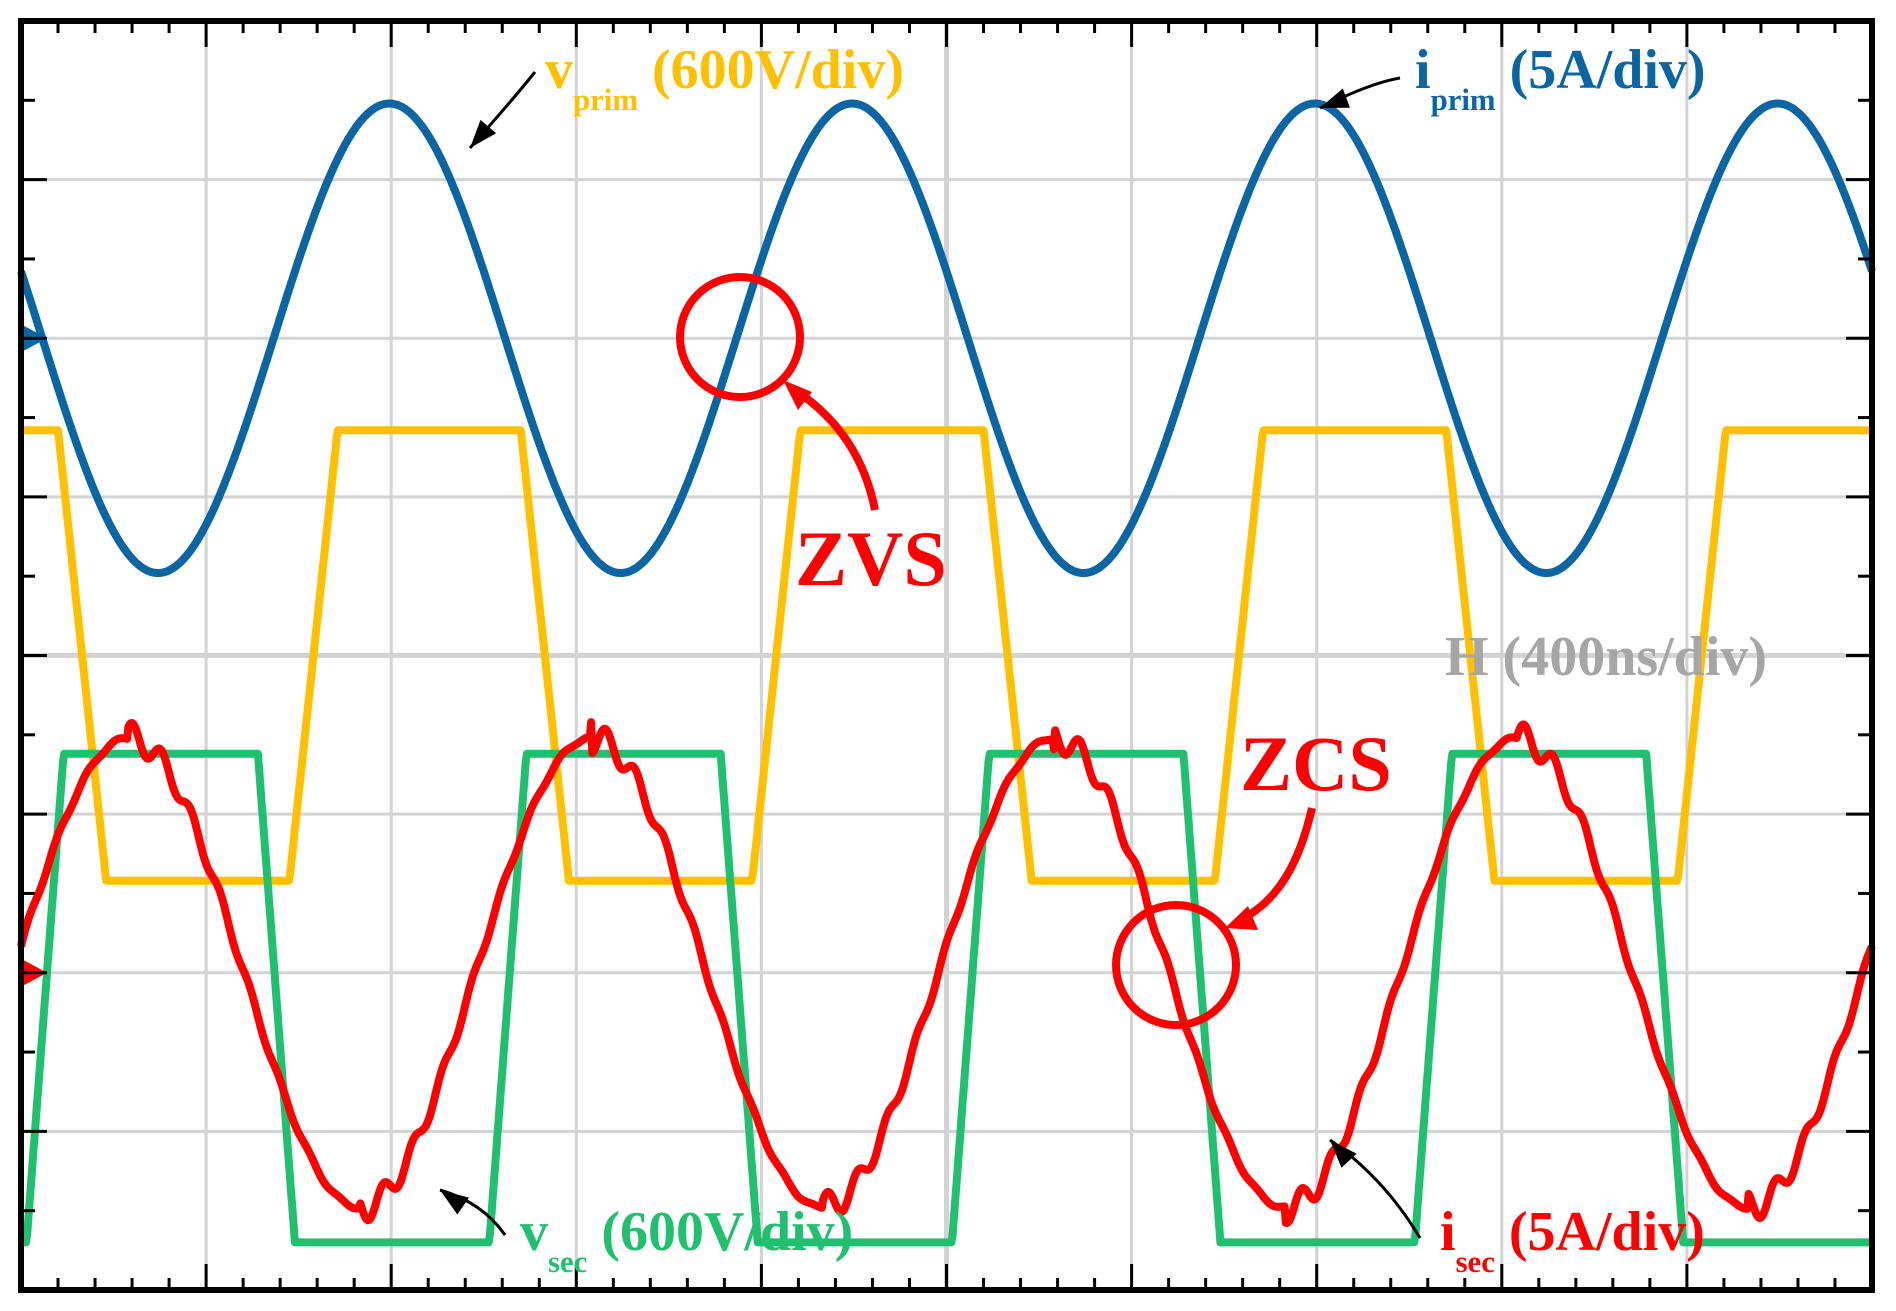  What do you see at coordinates (1606, 657) in the screenshot?
I see `time-scale-label: H (400ns/div)` at bounding box center [1606, 657].